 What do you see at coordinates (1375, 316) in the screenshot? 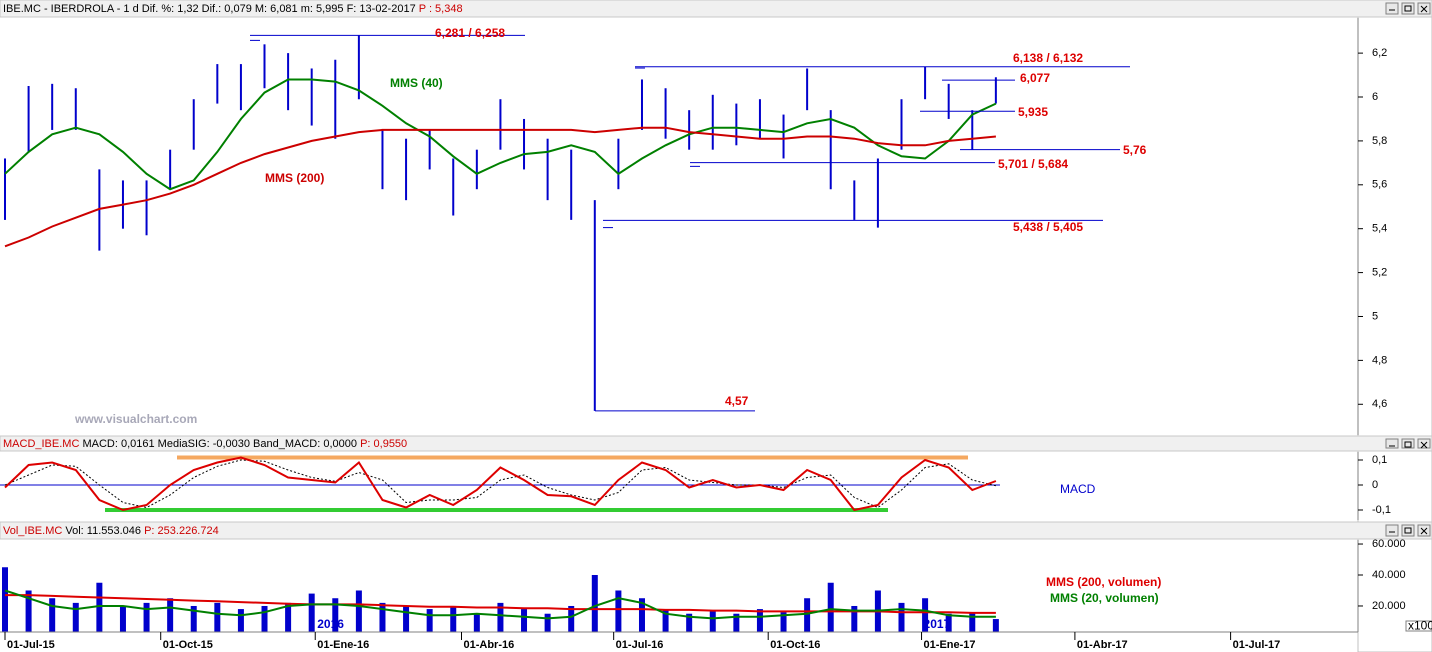
I see `y-tick-label: 5` at bounding box center [1375, 316].